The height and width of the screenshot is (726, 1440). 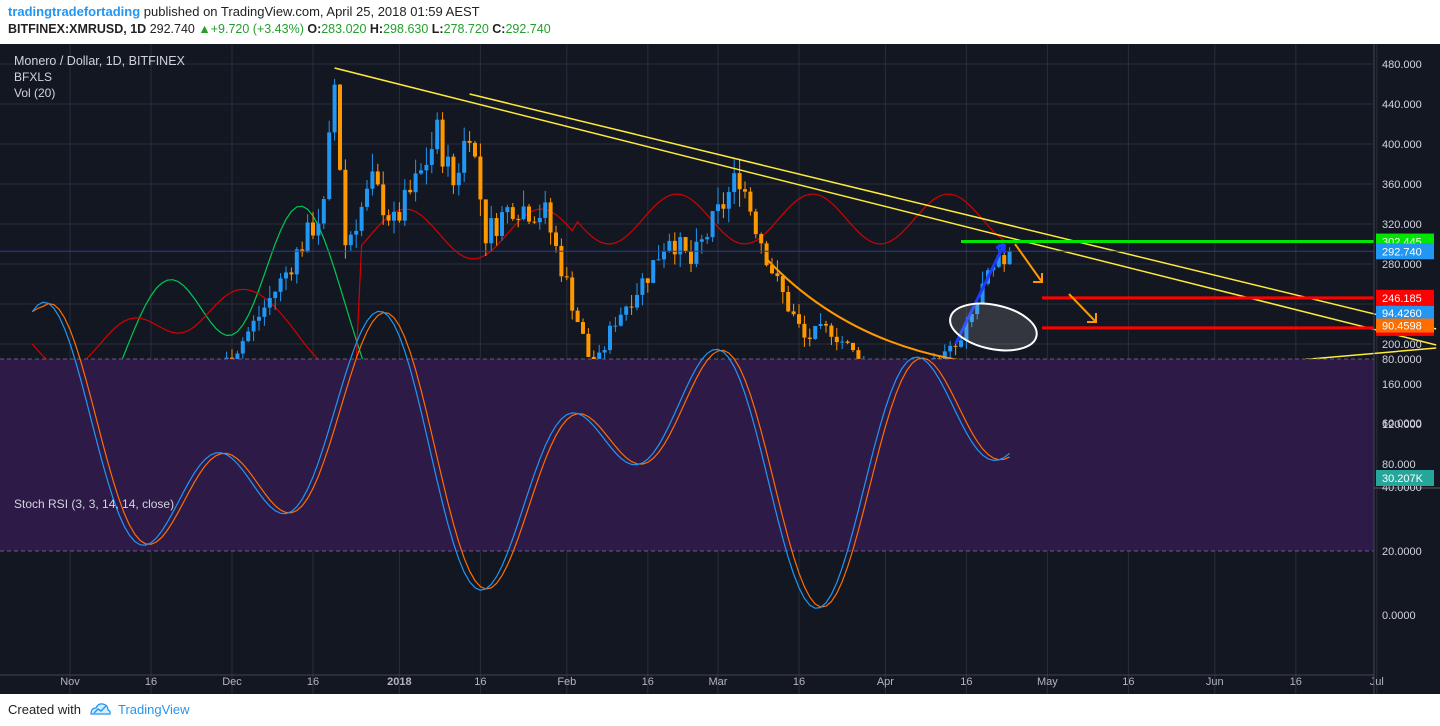 I want to click on blue-arrow-head, so click(x=1000, y=247).